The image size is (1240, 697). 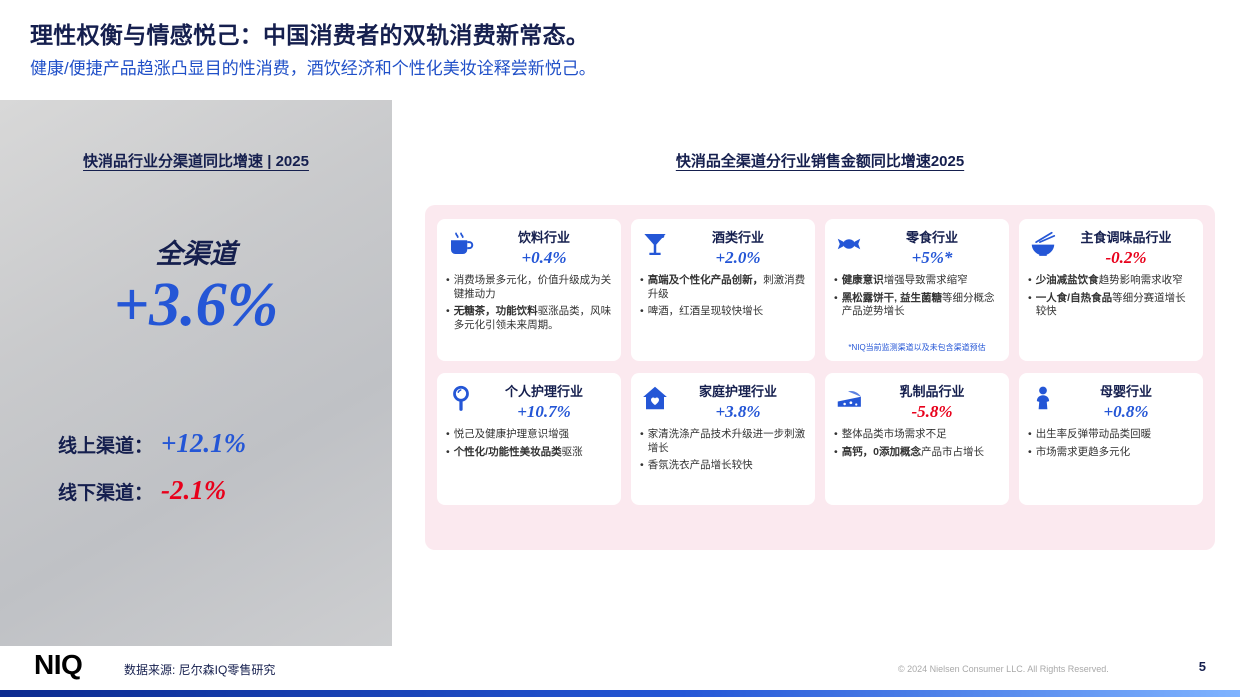 I want to click on industry-card-titles: 酒类行业 +2.0%, so click(x=738, y=247).